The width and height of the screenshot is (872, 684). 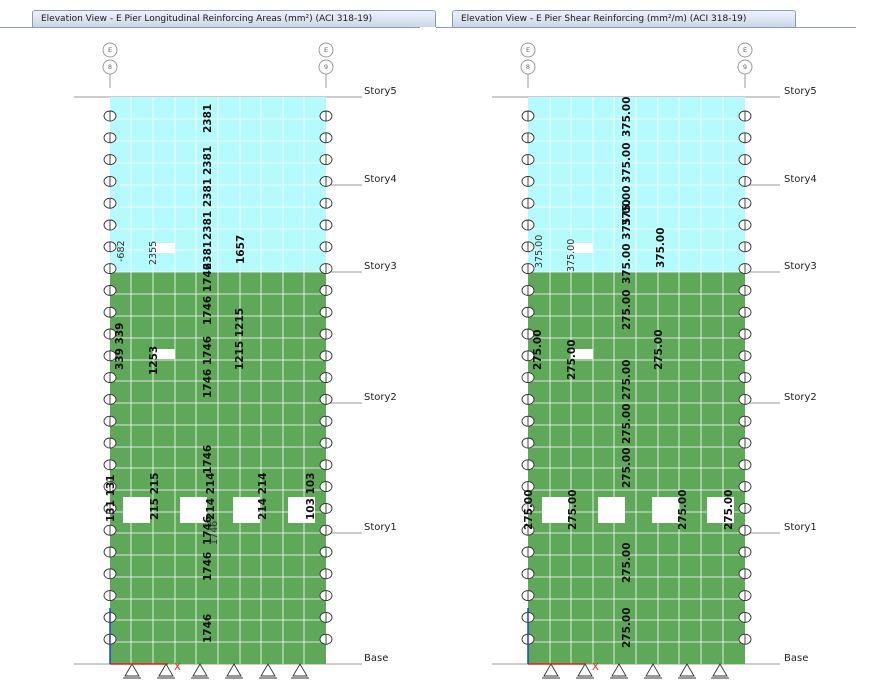 I want to click on value-label: 1657, so click(x=241, y=249).